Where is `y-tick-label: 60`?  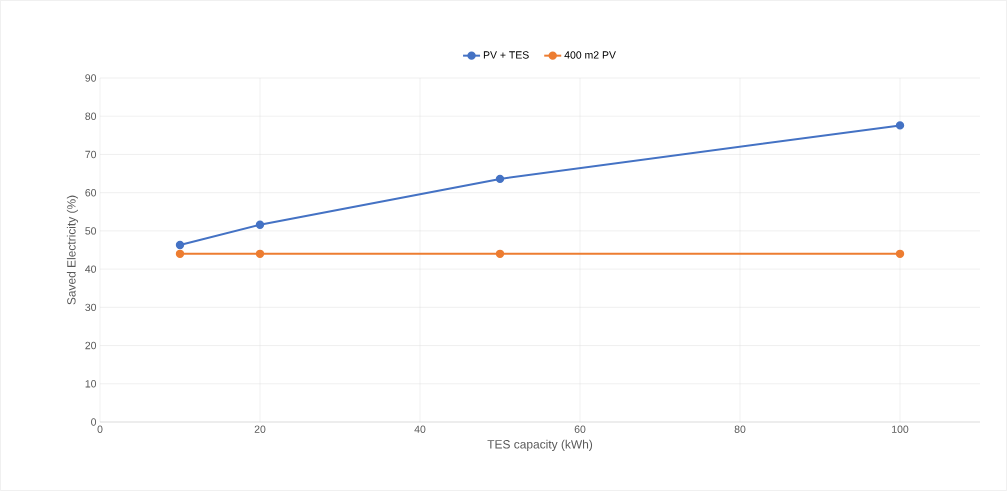 y-tick-label: 60 is located at coordinates (91, 192).